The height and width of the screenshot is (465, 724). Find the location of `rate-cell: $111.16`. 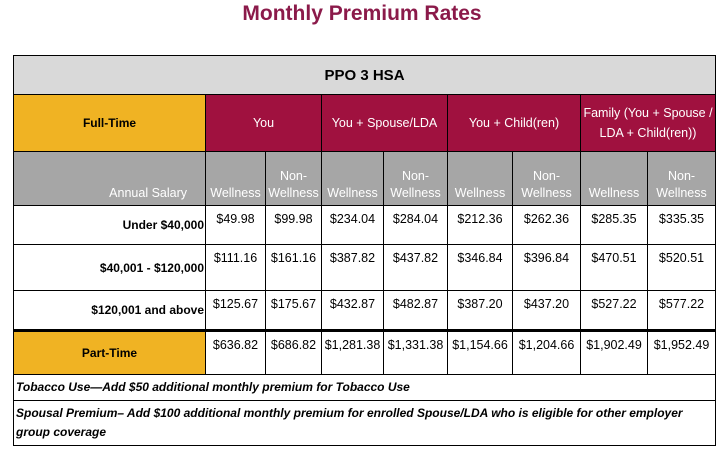

rate-cell: $111.16 is located at coordinates (235, 267).